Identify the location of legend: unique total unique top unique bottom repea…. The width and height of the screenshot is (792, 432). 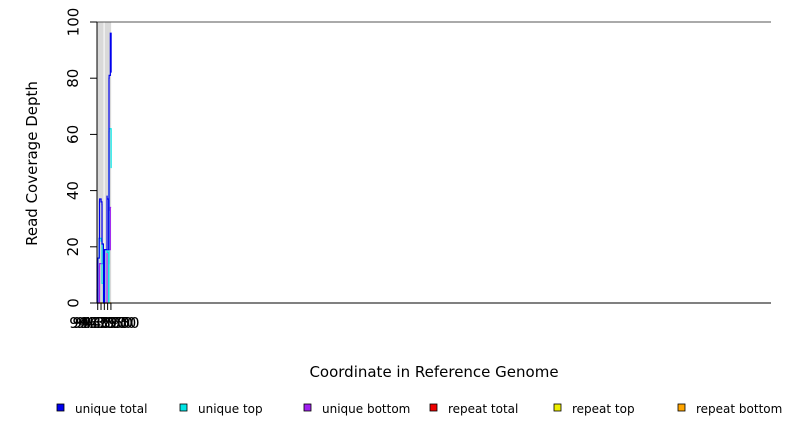
(419, 409).